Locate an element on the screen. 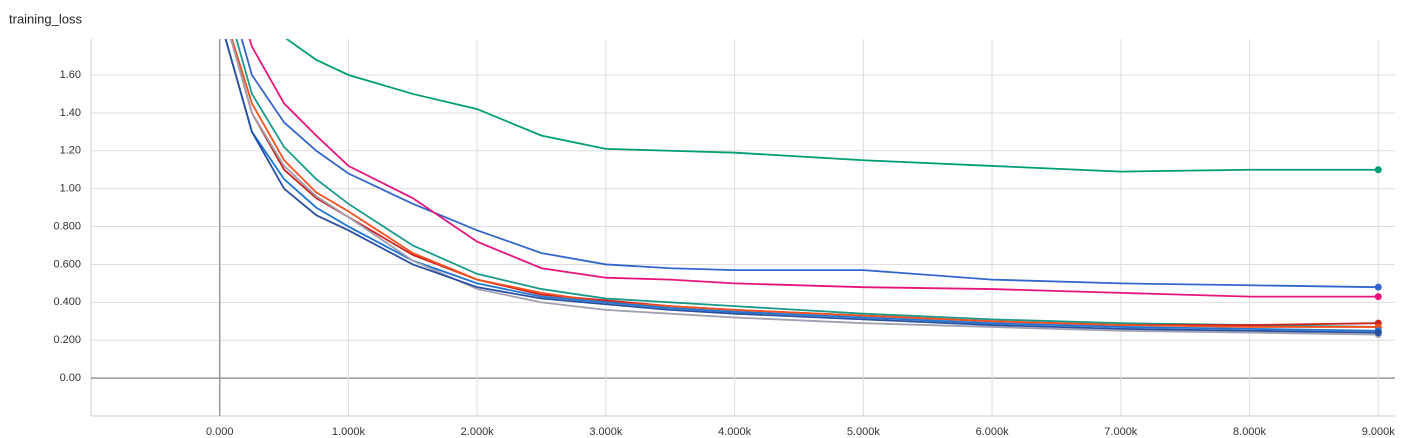  x-tick-label: 2.000k is located at coordinates (478, 432).